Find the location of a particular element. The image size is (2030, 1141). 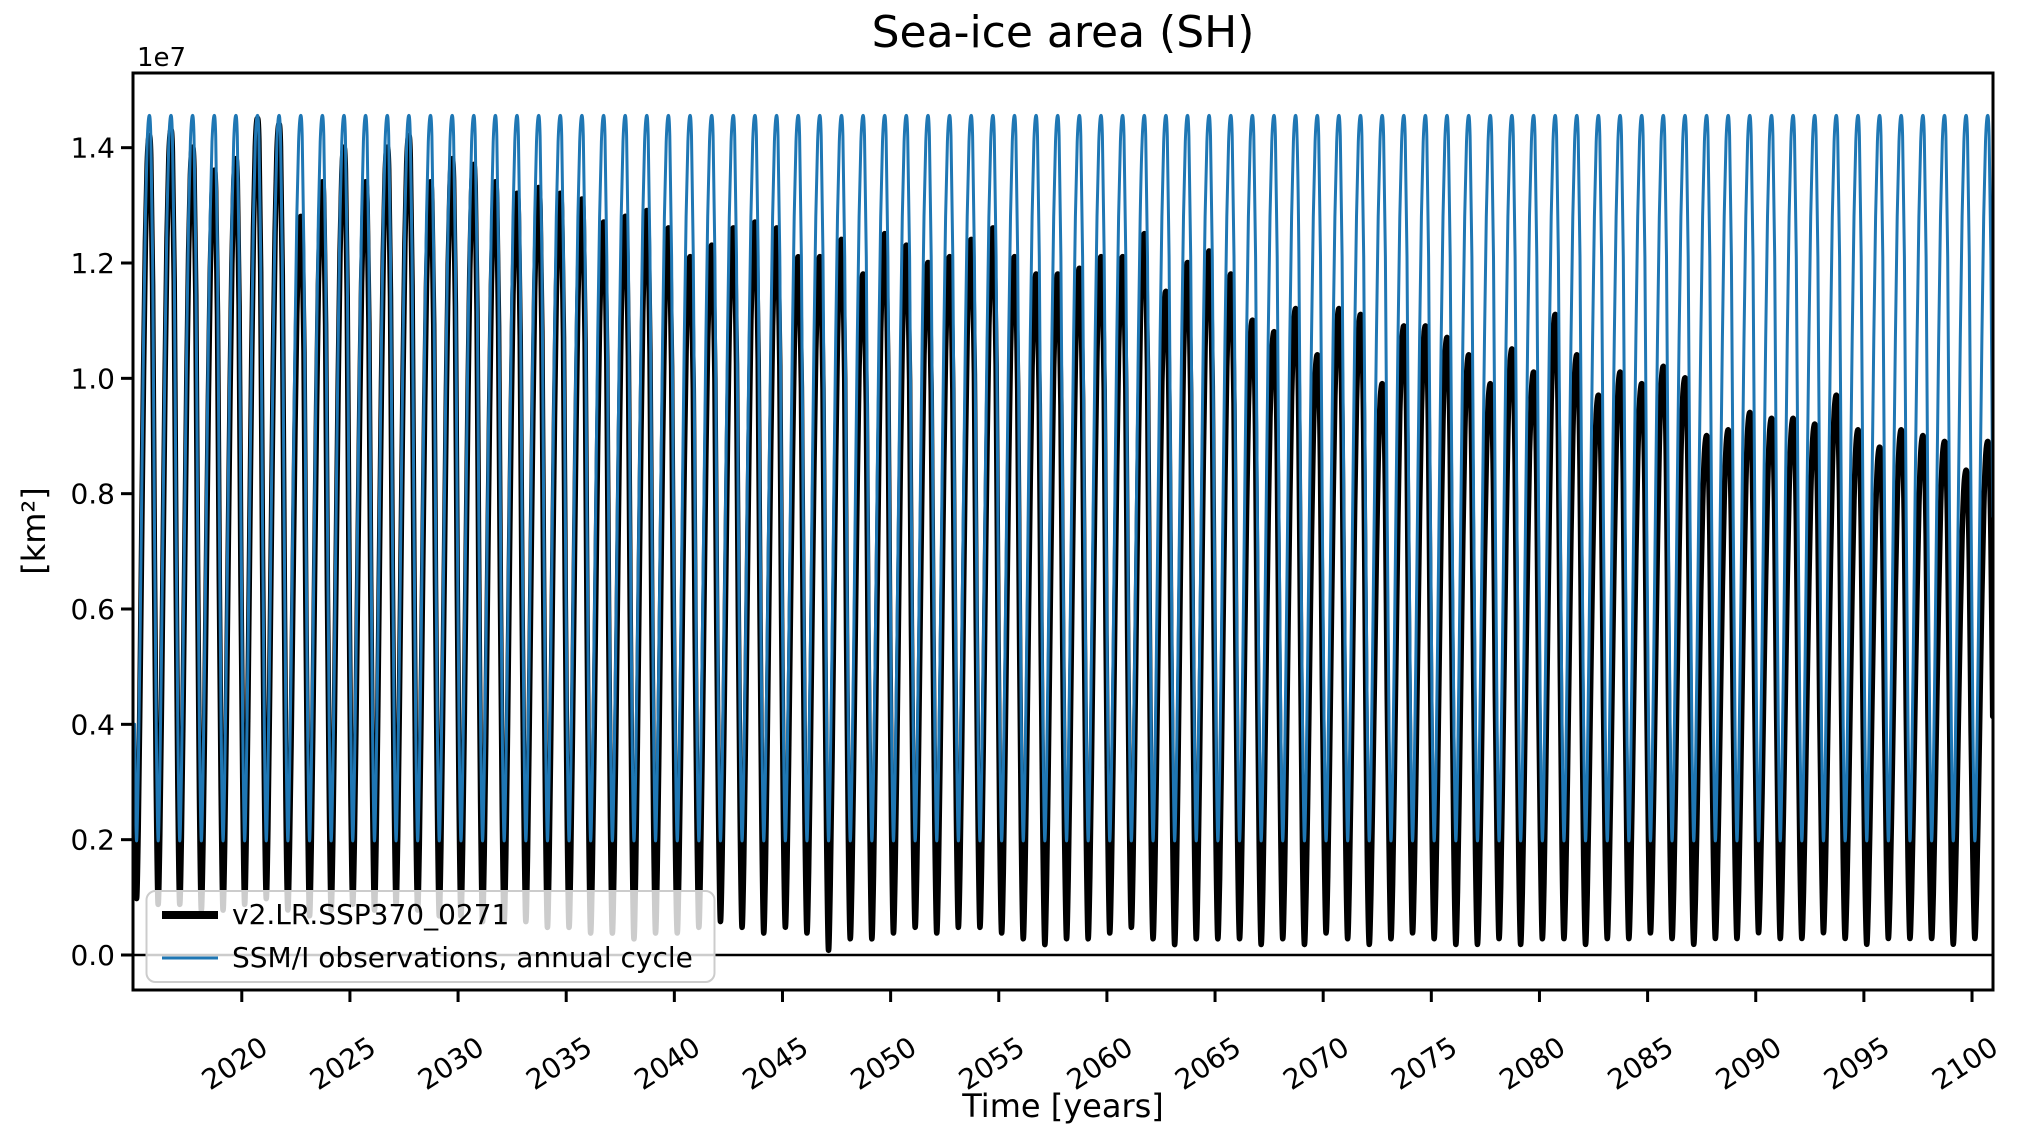

x-tick-label: 2075 is located at coordinates (1424, 1063).